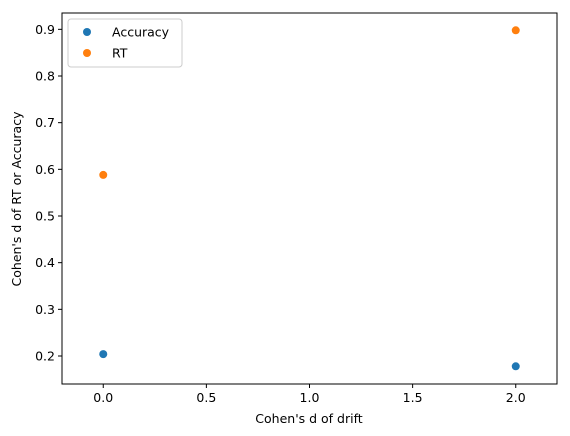 The height and width of the screenshot is (436, 570). I want to click on x-tick-label: 2.0, so click(516, 397).